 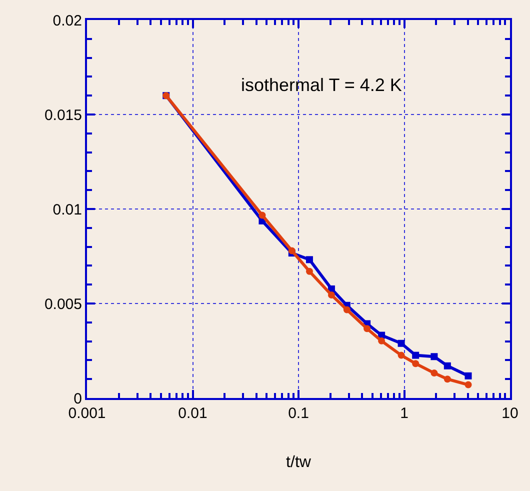 I want to click on x-axis-title: t/tw, so click(x=299, y=463).